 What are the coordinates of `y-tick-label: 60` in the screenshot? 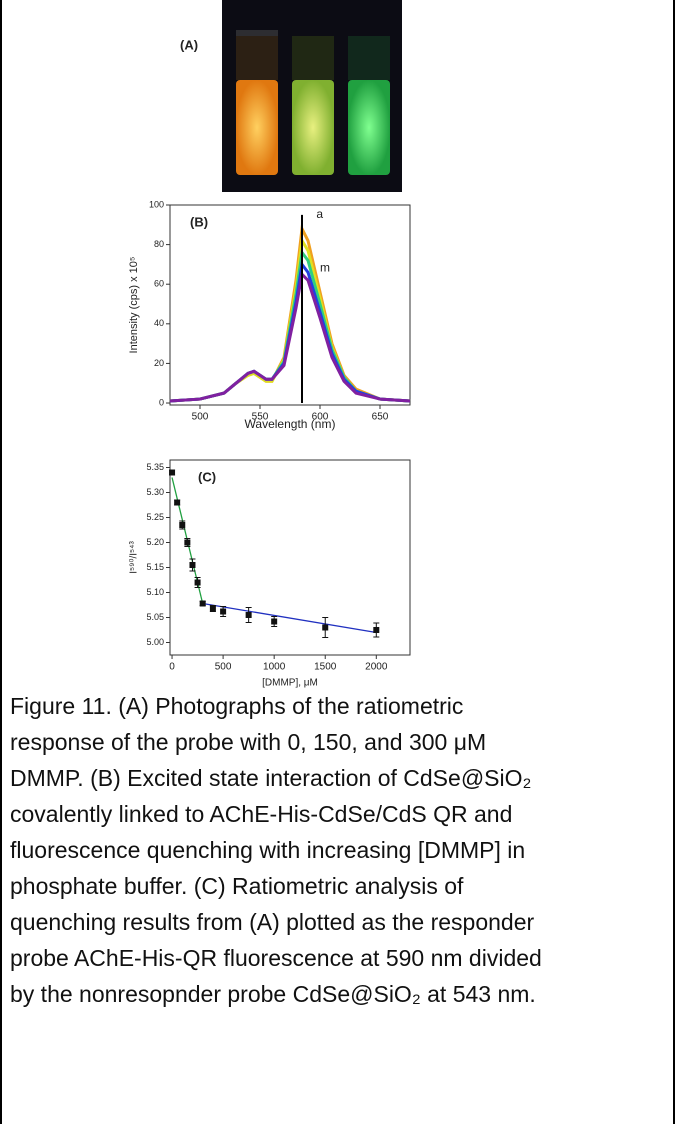 It's located at (159, 284).